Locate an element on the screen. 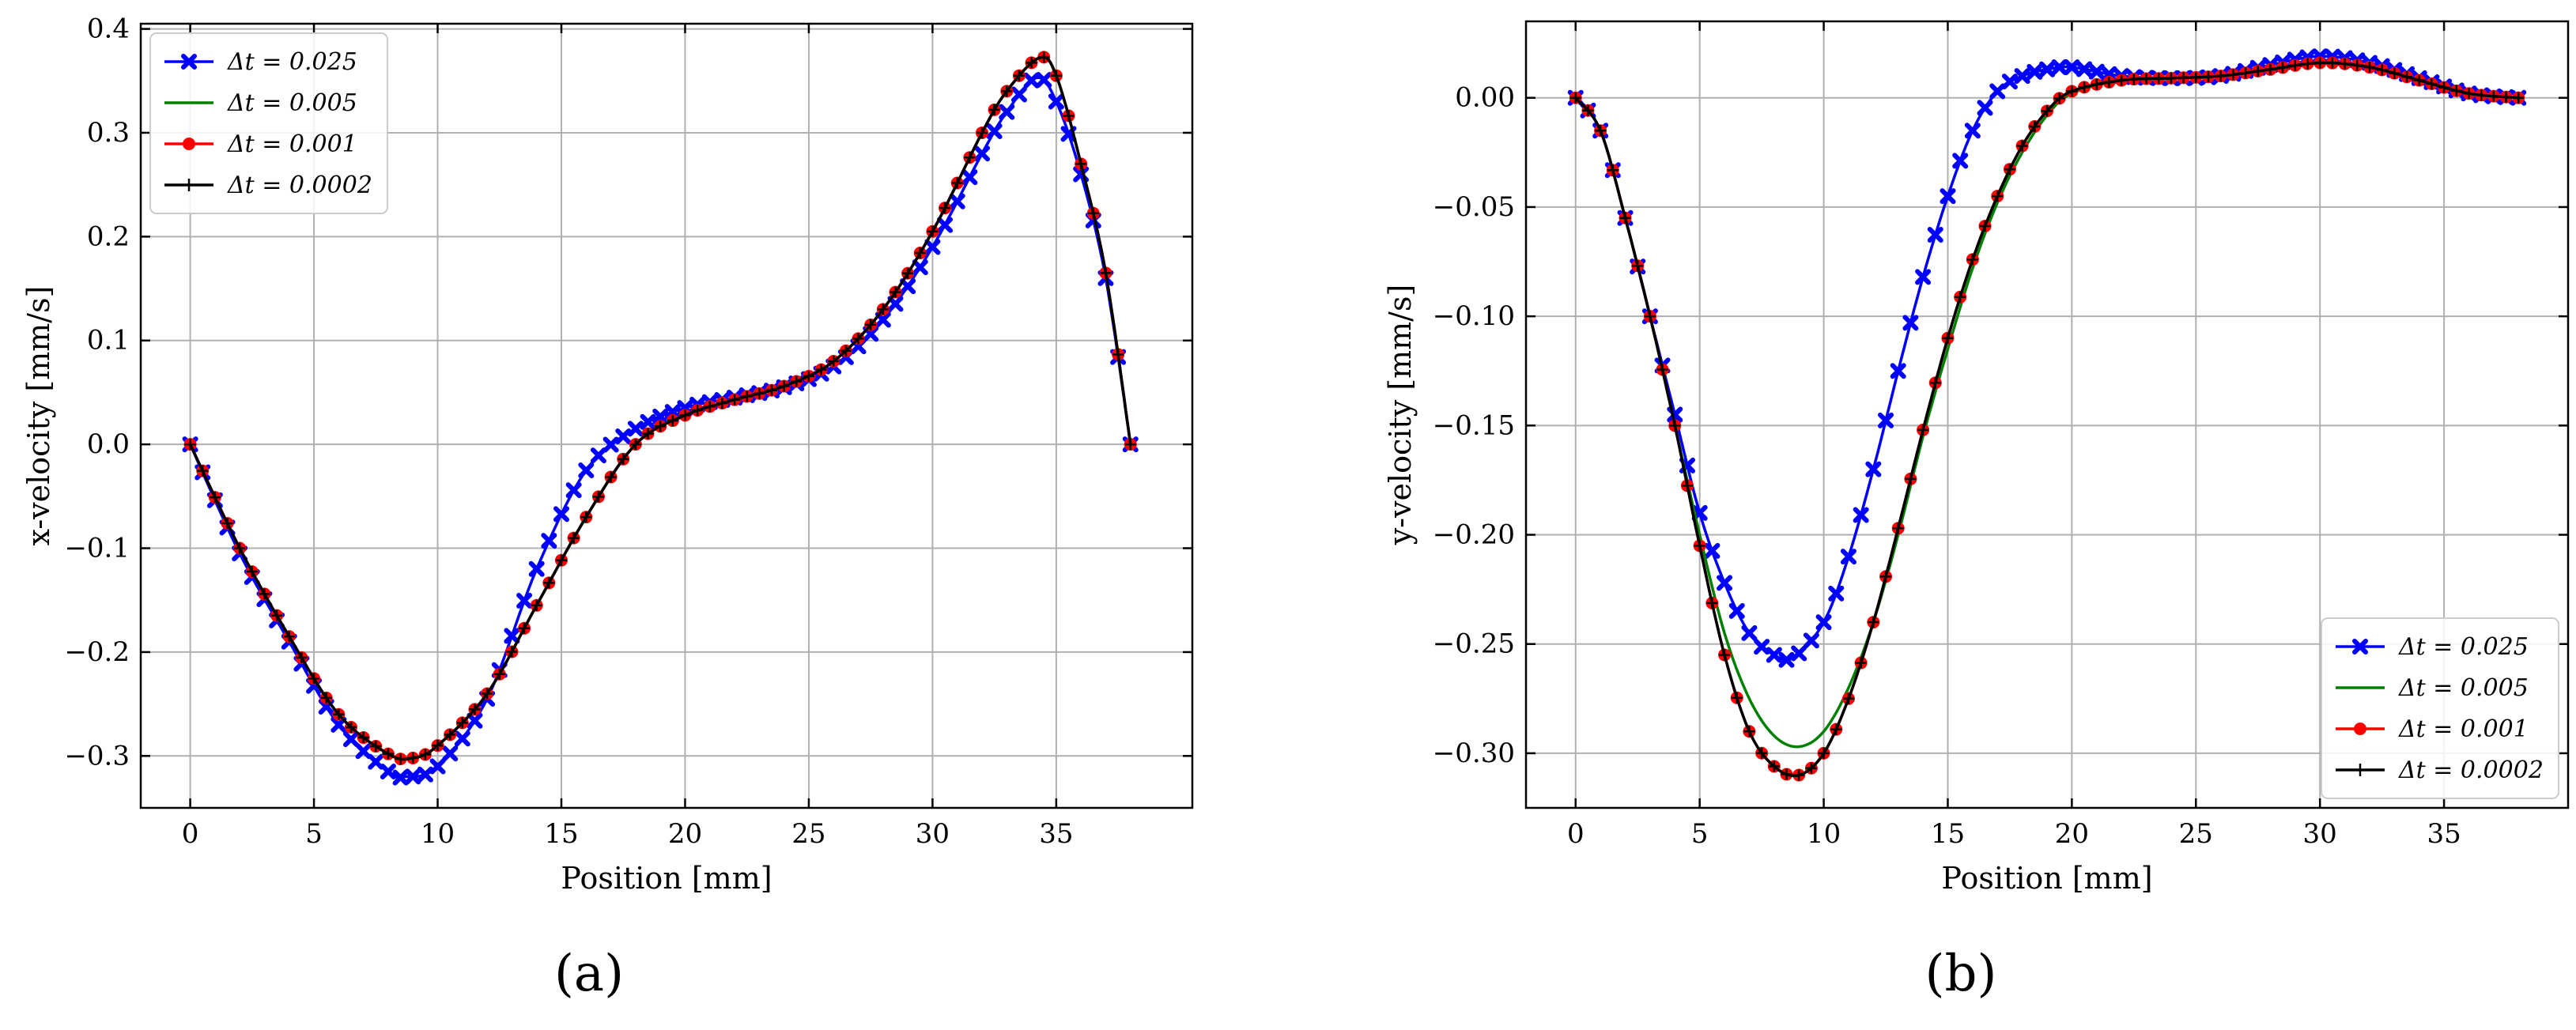 This screenshot has height=1030, width=2576. y-tick-label: −0.30 is located at coordinates (1474, 754).